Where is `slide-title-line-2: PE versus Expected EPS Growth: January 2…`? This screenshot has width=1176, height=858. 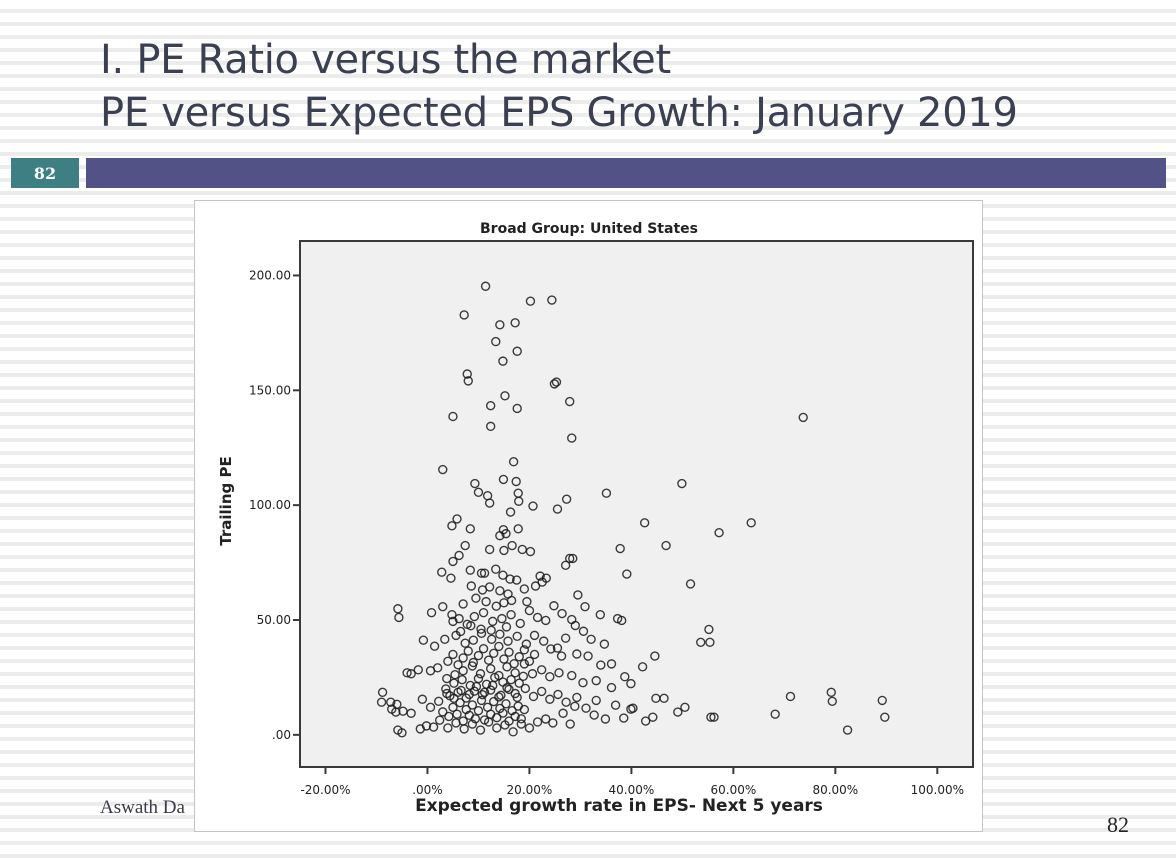 slide-title-line-2: PE versus Expected EPS Growth: January 2… is located at coordinates (559, 113).